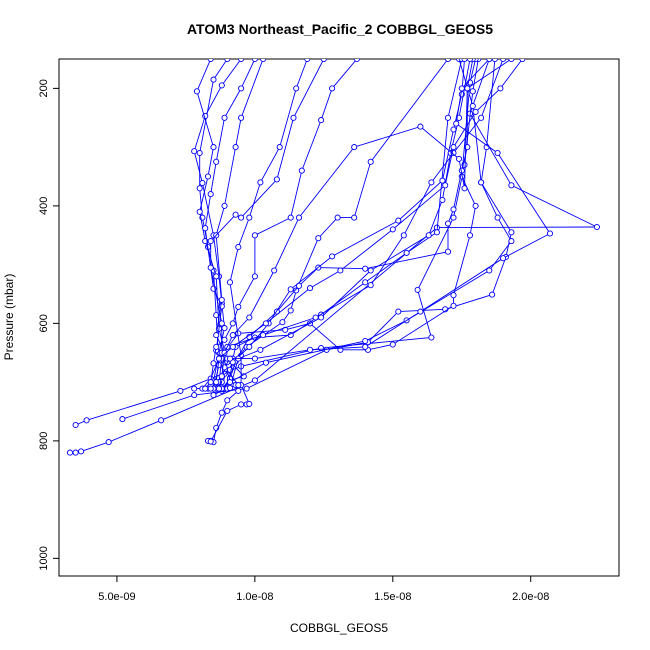 This screenshot has height=650, width=650. Describe the element at coordinates (44, 558) in the screenshot. I see `y-tick-label: 1000` at that location.